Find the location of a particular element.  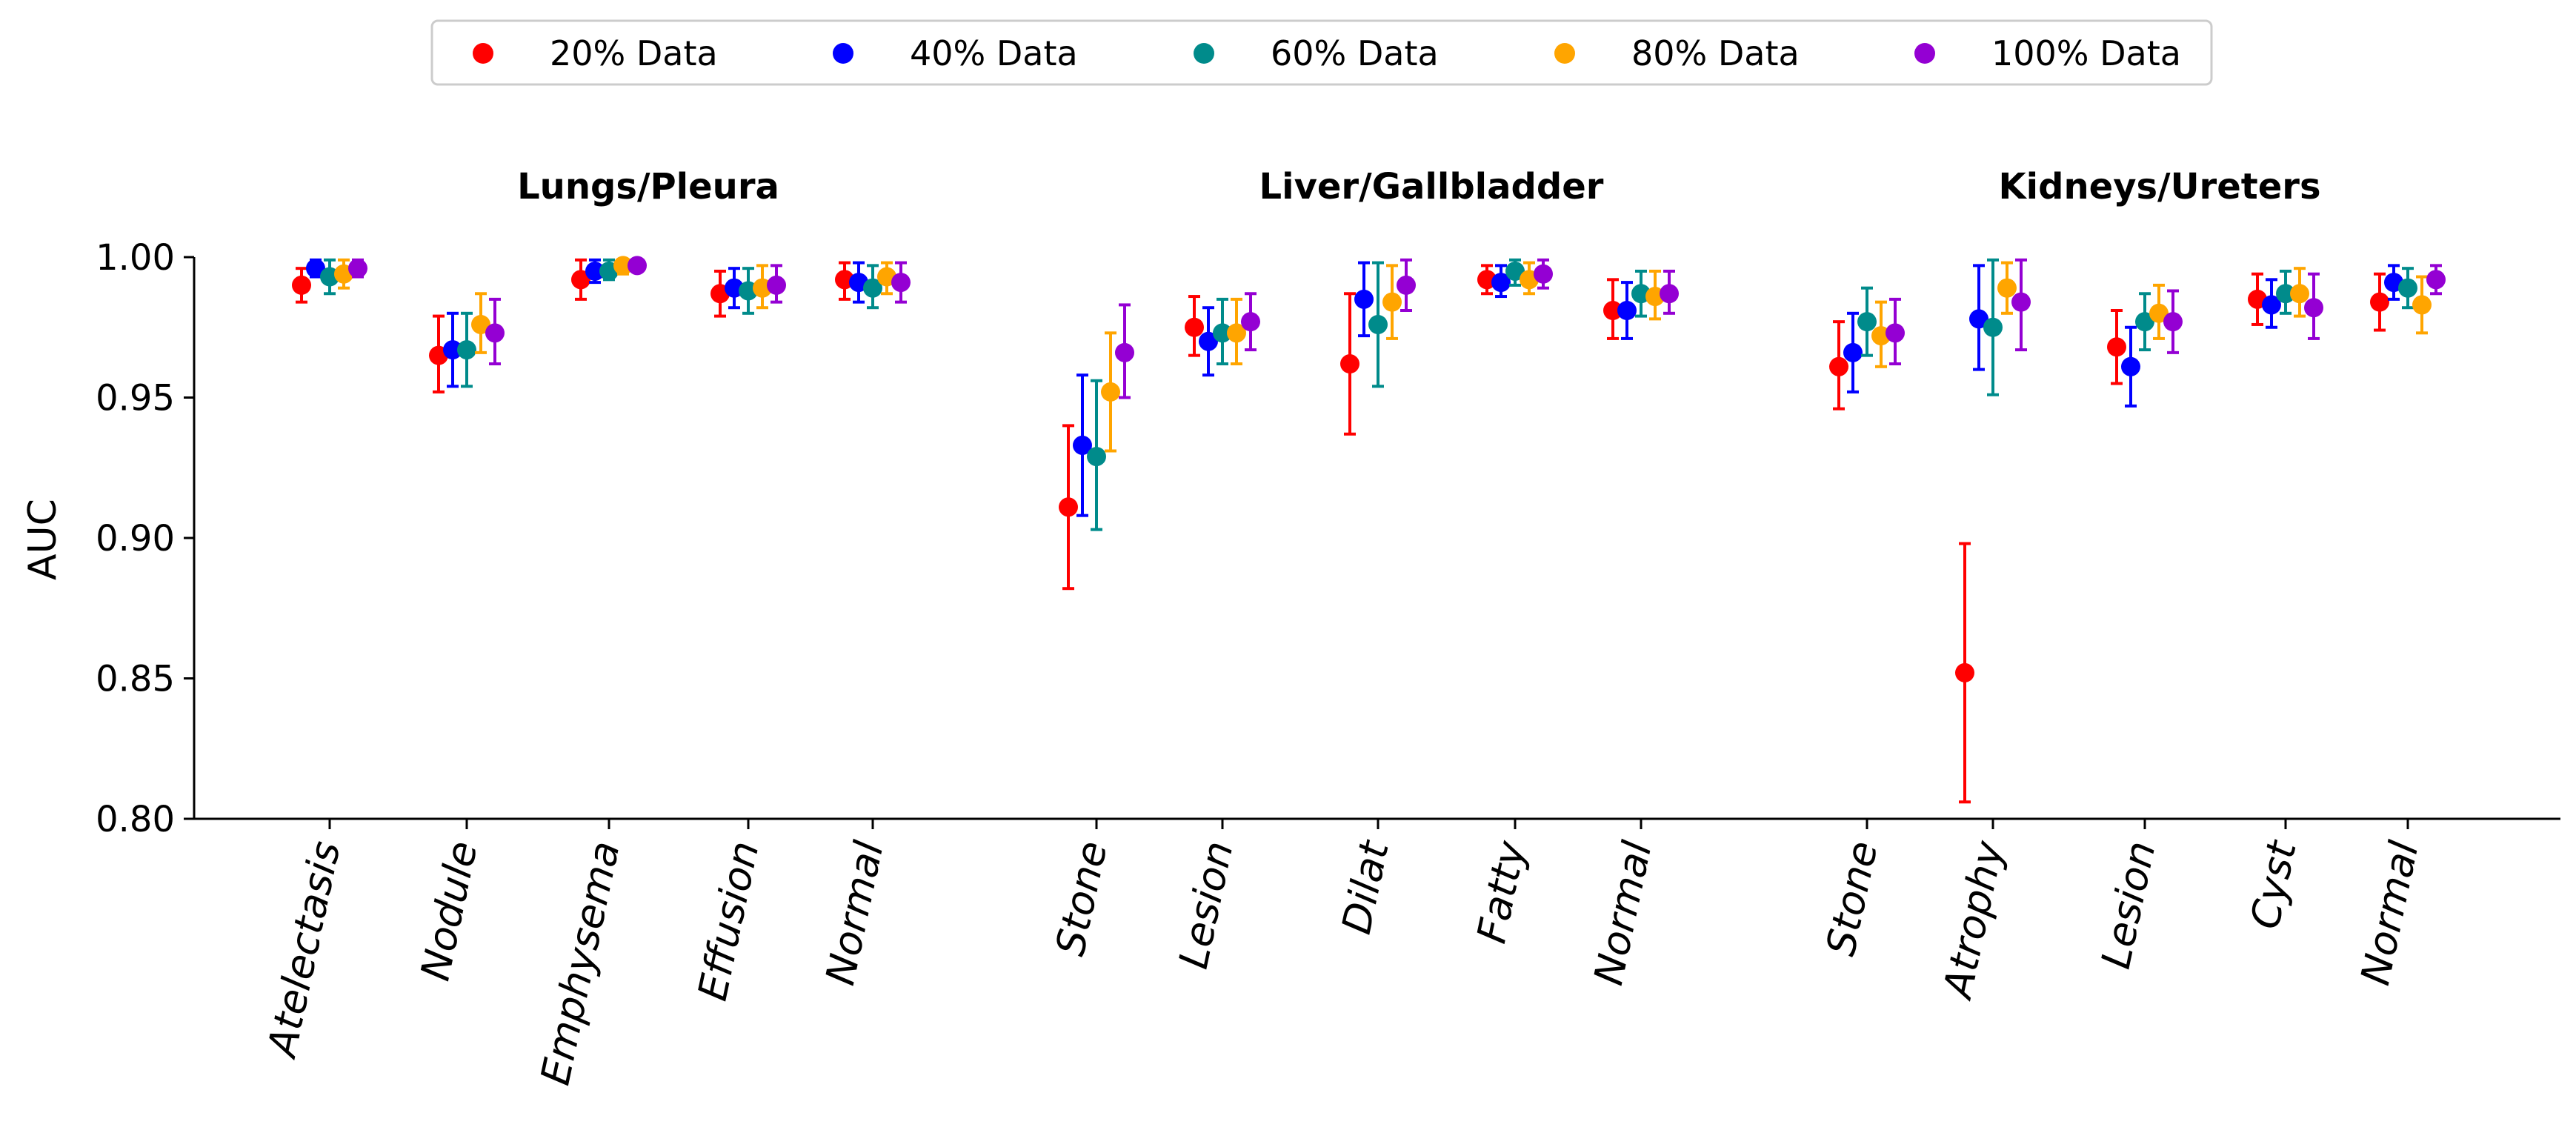

group-title: Kidneys/Ureters is located at coordinates (2159, 186).